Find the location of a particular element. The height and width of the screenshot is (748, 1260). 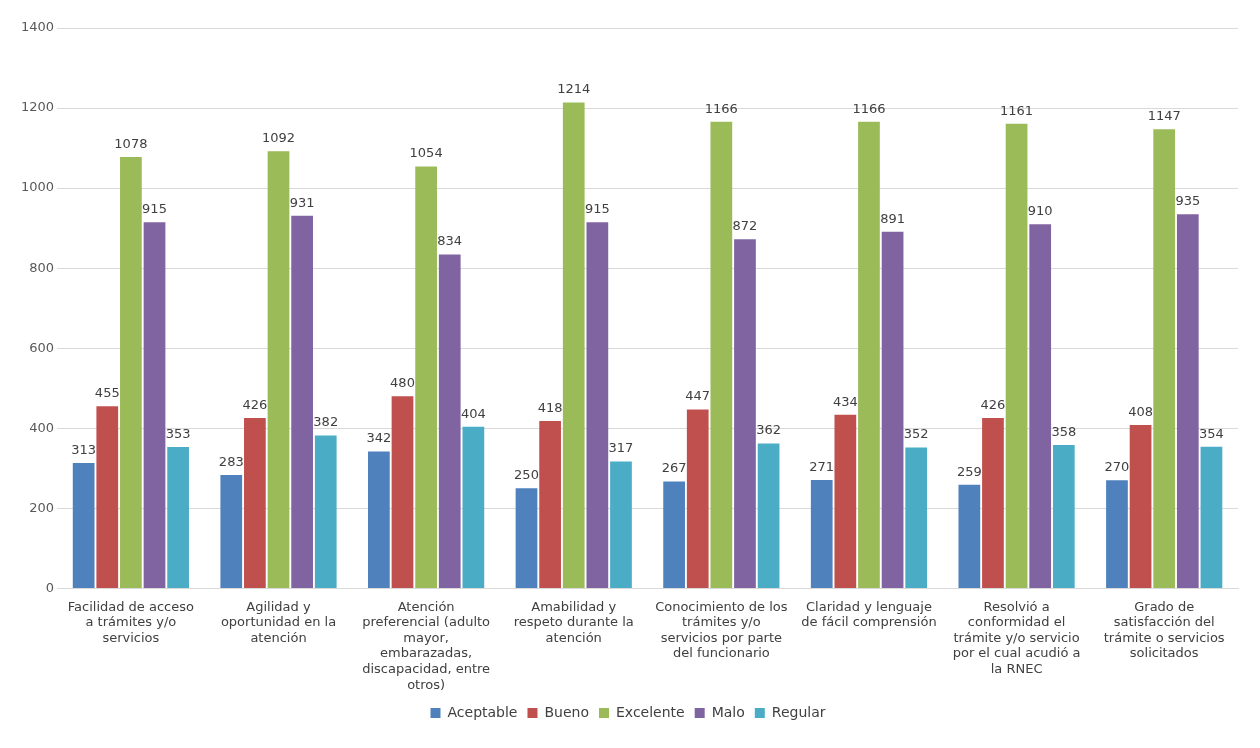

y-tick-label: 0 is located at coordinates (50, 587).